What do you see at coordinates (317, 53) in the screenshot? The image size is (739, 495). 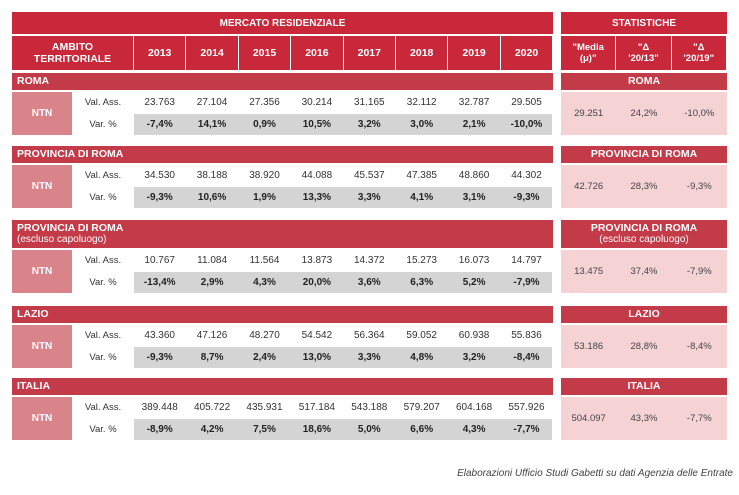 I see `year-header-2016: 2016` at bounding box center [317, 53].